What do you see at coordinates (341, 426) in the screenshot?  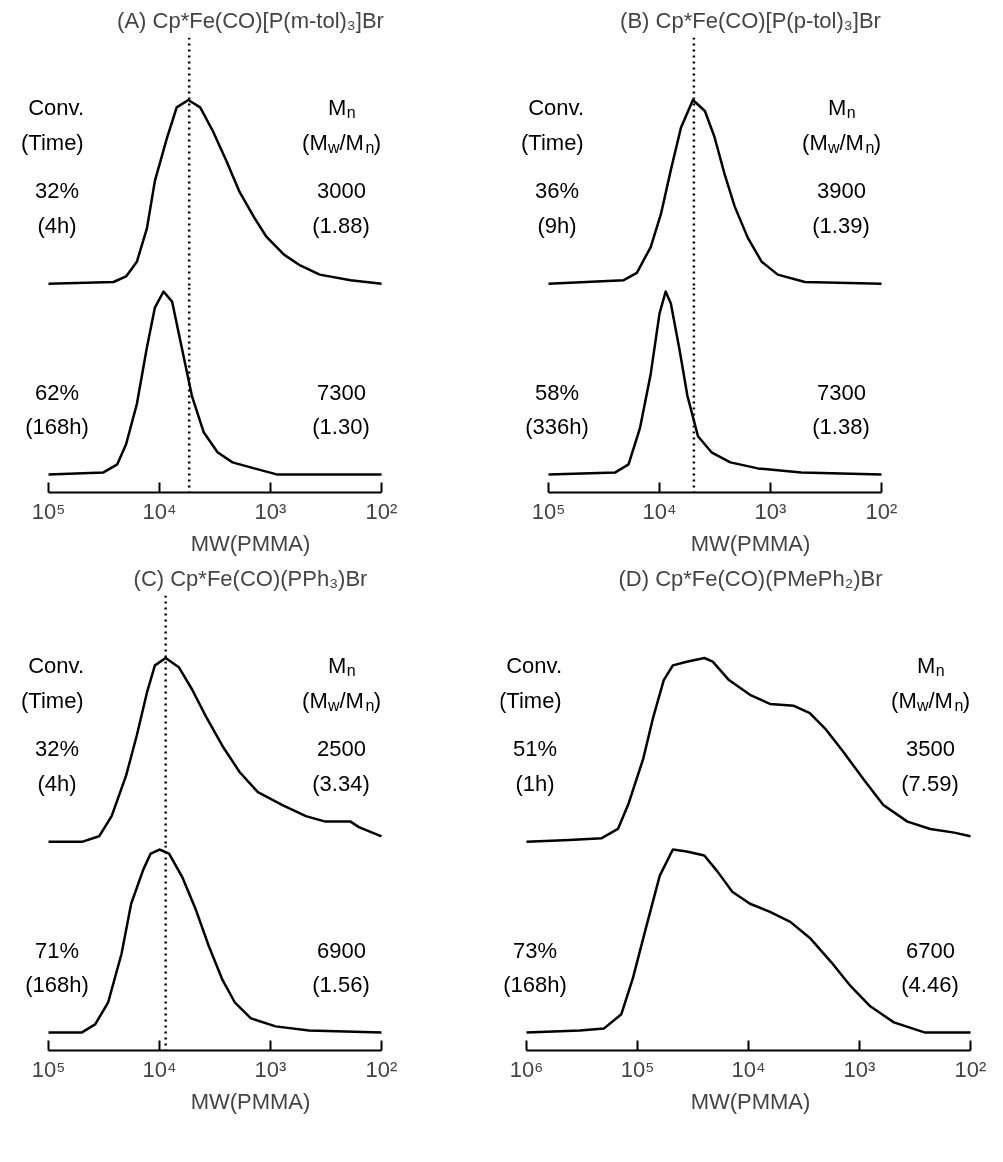 I see `annotation: (1.30)` at bounding box center [341, 426].